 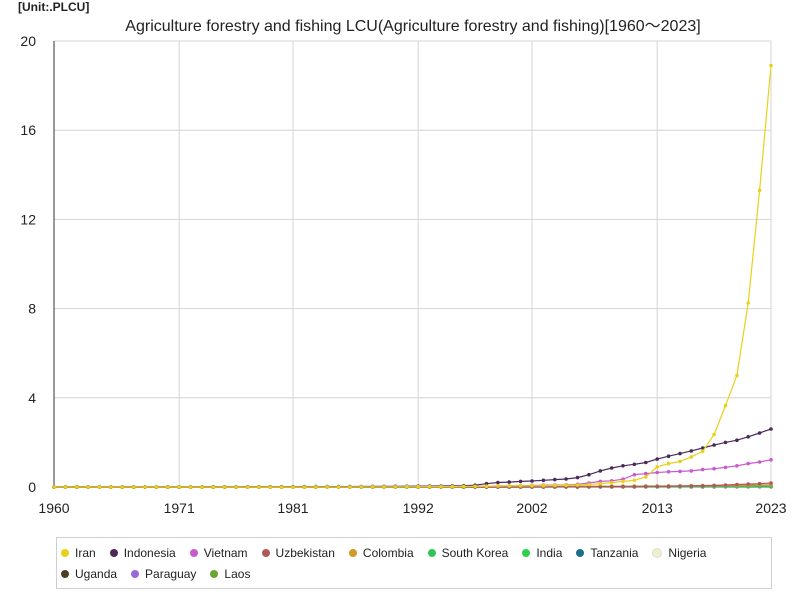 I want to click on legend-label: South Korea, so click(x=475, y=552).